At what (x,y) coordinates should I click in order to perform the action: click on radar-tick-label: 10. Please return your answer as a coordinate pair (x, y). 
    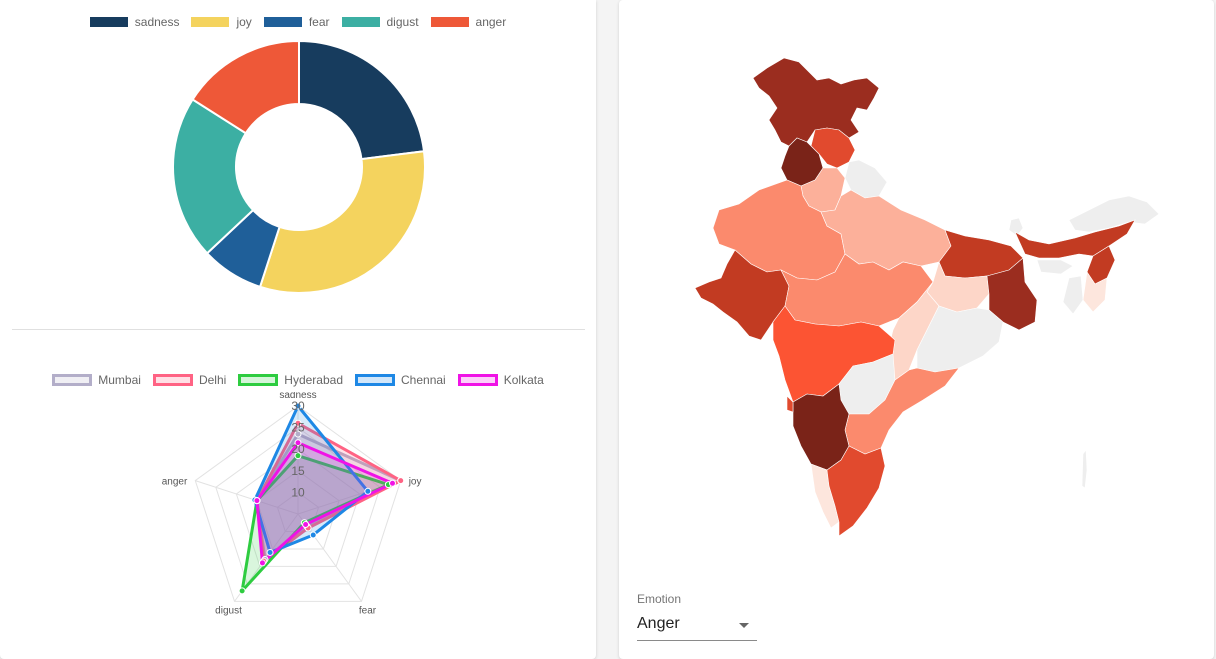
    Looking at the image, I should click on (298, 492).